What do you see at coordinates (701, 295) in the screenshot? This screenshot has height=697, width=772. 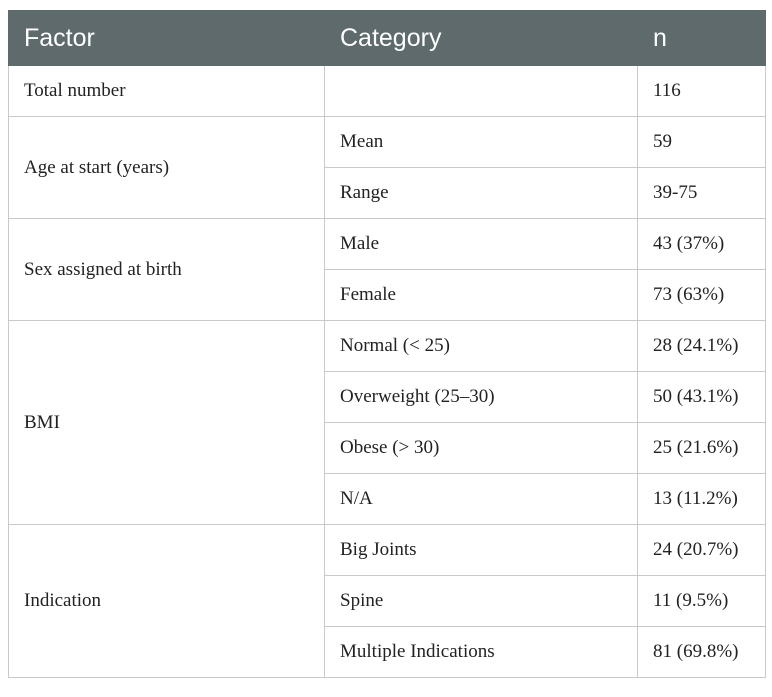 I see `n-cell: 73 (63%)` at bounding box center [701, 295].